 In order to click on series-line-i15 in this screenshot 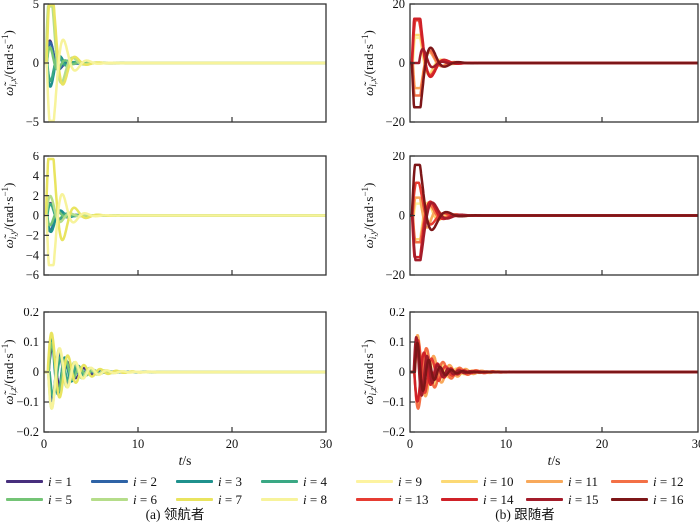, I will do `click(554, 366)`.